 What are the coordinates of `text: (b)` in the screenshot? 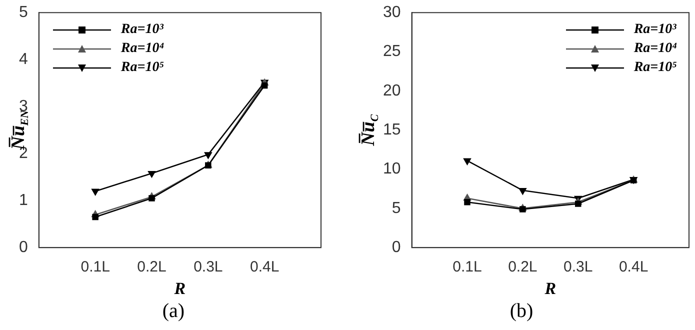 It's located at (521, 311).